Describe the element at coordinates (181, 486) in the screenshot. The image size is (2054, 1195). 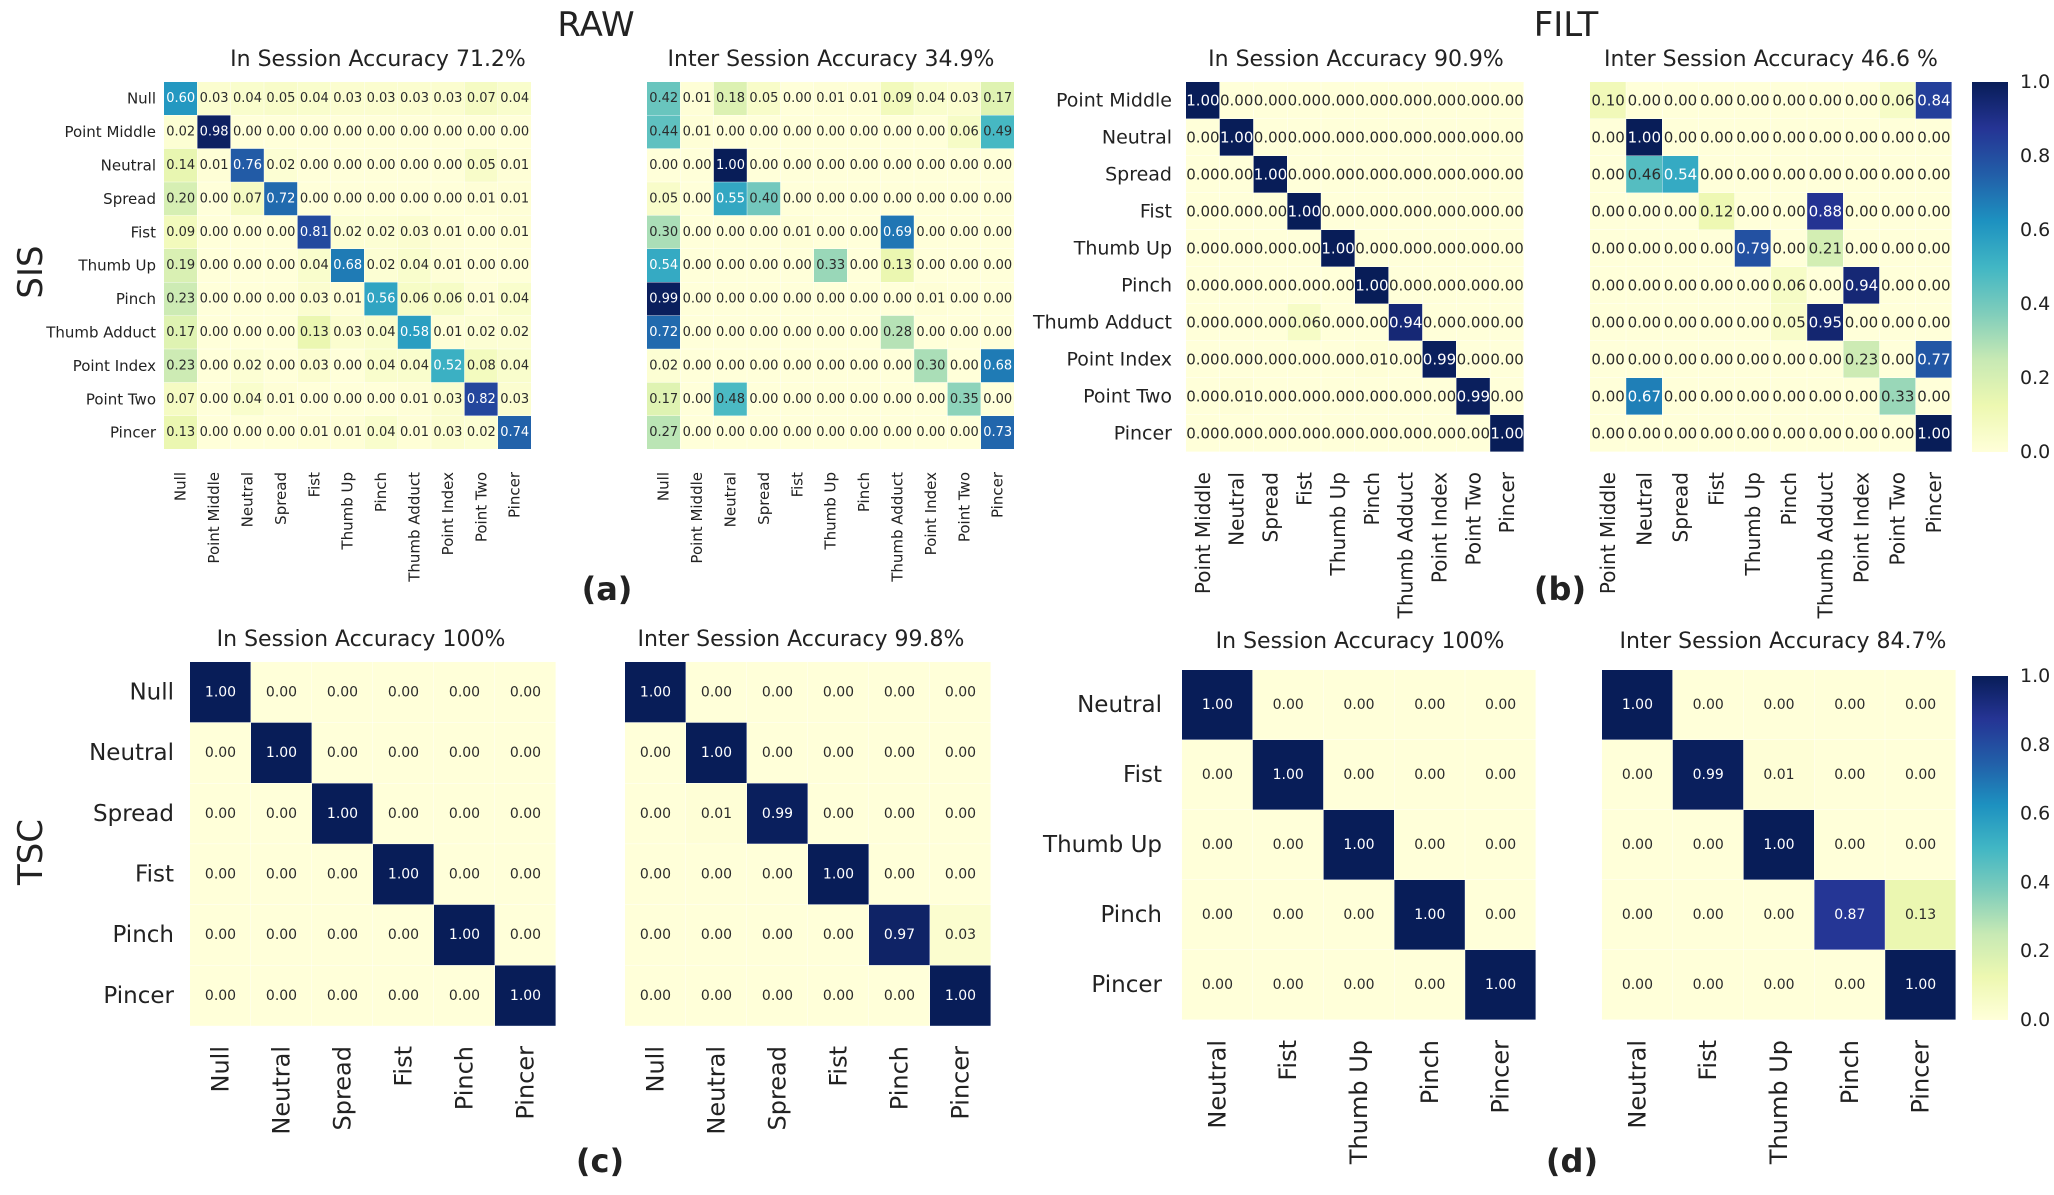
I see `column-tick-label: Null` at that location.